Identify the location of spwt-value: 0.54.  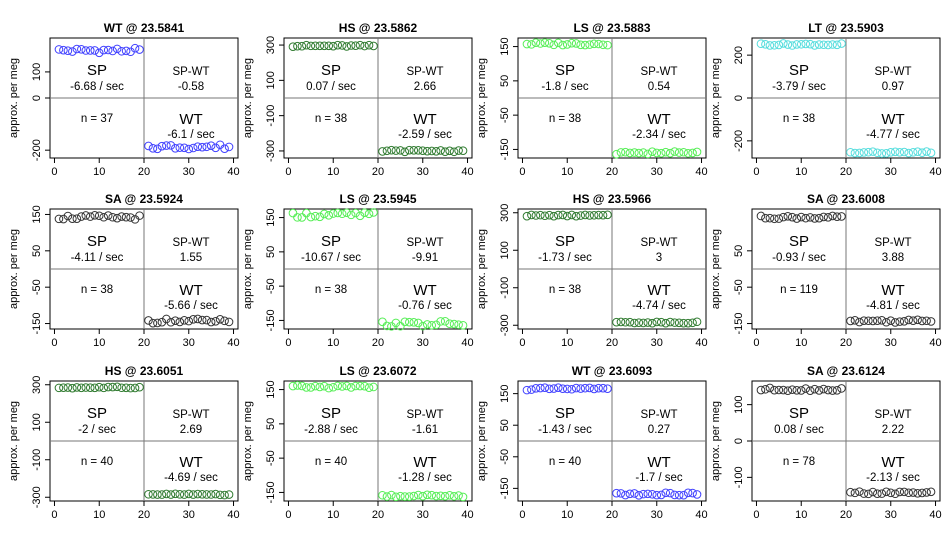
(659, 87).